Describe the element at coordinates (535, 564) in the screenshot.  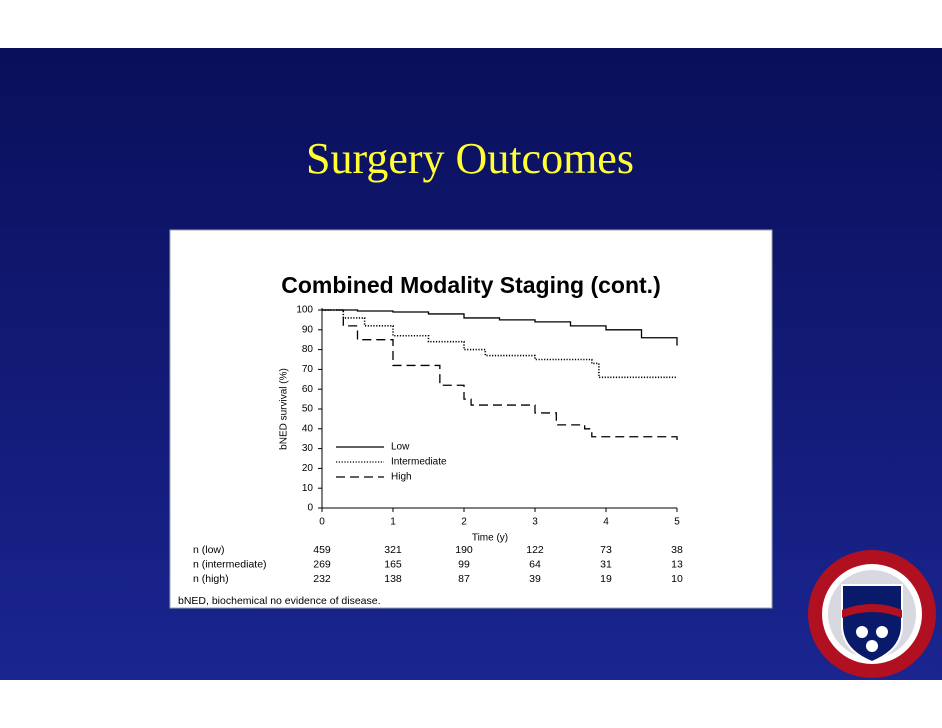
I see `risk-count: 64` at that location.